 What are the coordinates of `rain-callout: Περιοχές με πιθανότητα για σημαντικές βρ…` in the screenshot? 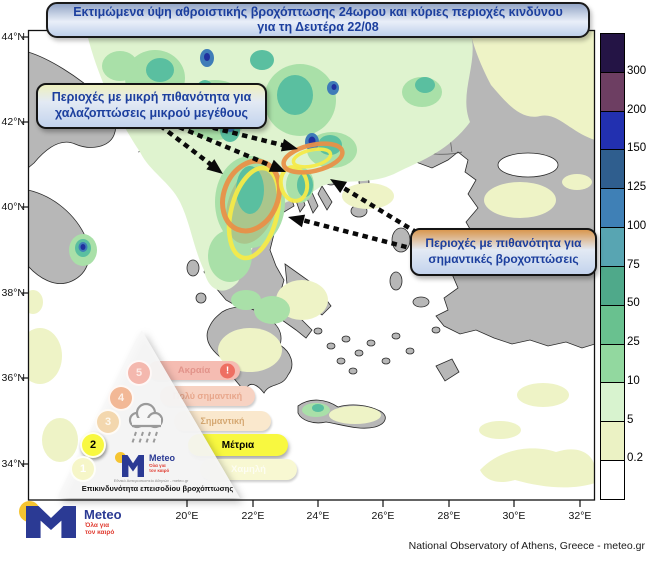 It's located at (503, 252).